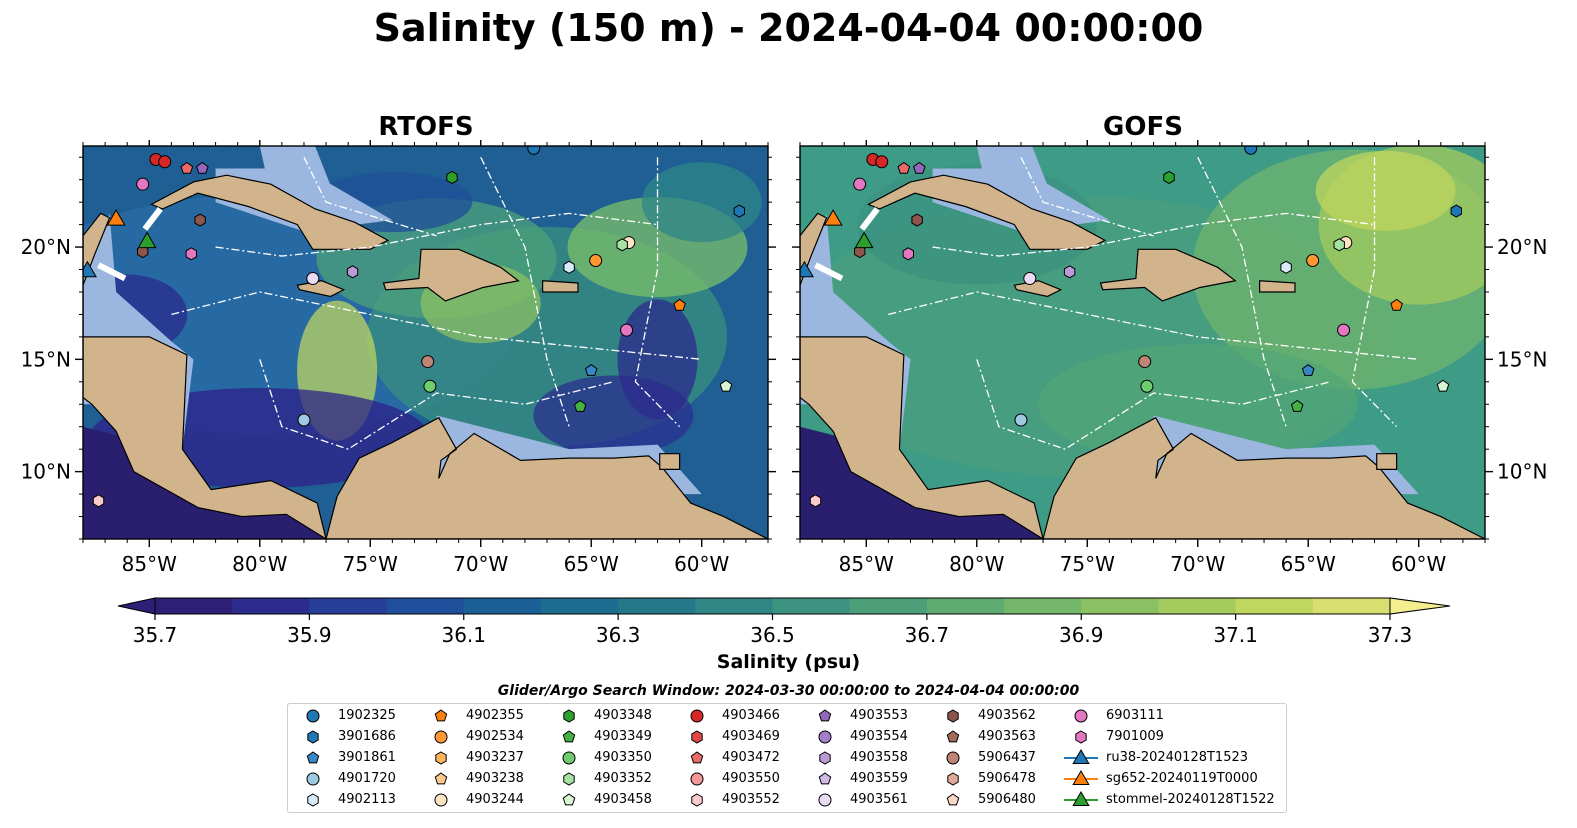 The width and height of the screenshot is (1577, 828). What do you see at coordinates (618, 635) in the screenshot?
I see `colorbar-tick-label: 36.3` at bounding box center [618, 635].